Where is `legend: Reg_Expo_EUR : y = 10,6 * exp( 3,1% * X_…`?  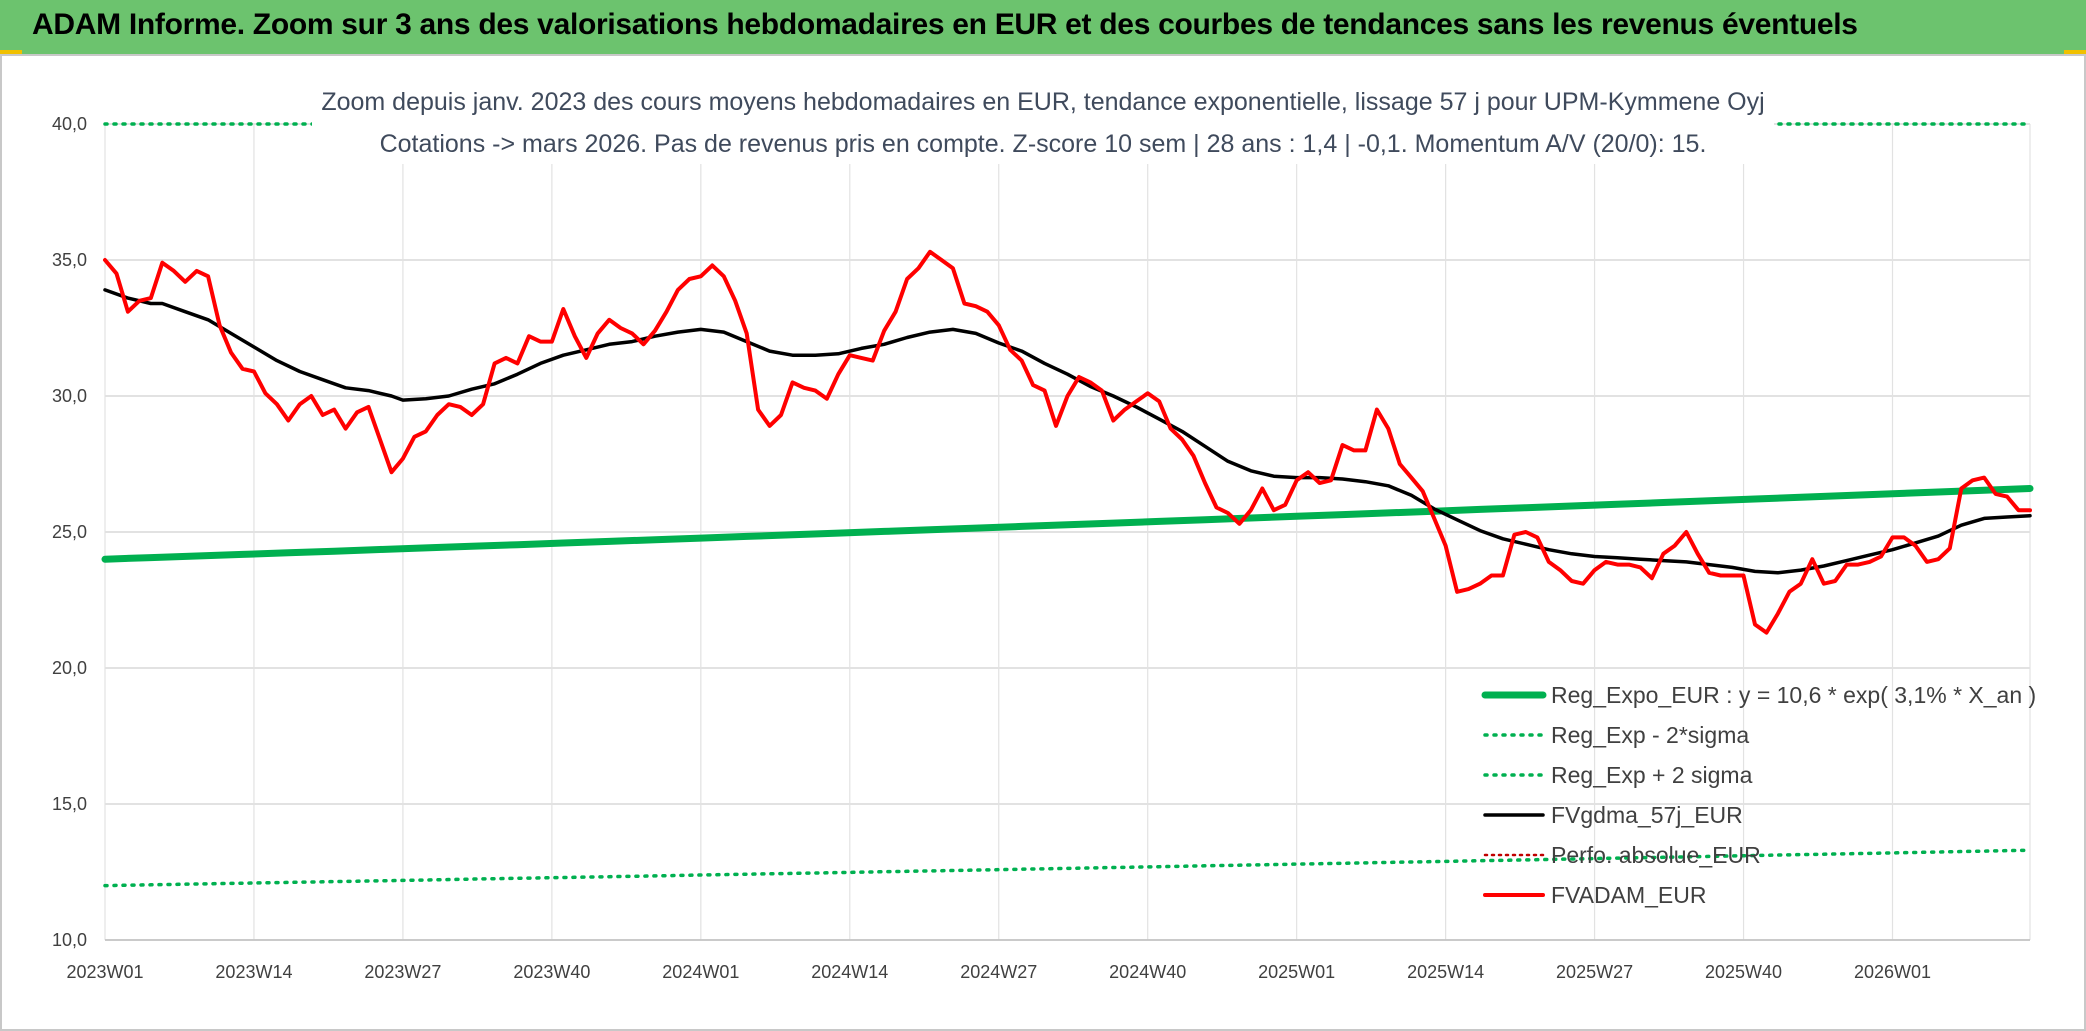 legend: Reg_Expo_EUR : y = 10,6 * exp( 3,1% * X_… is located at coordinates (1758, 795).